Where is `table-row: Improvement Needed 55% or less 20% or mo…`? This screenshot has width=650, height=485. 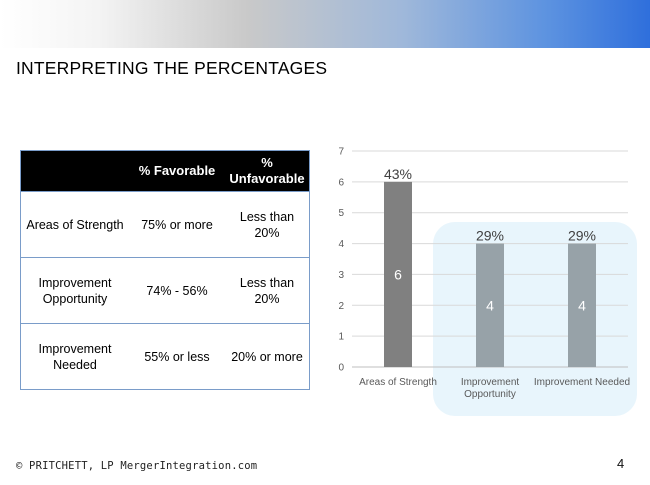 table-row: Improvement Needed 55% or less 20% or mo… is located at coordinates (165, 356).